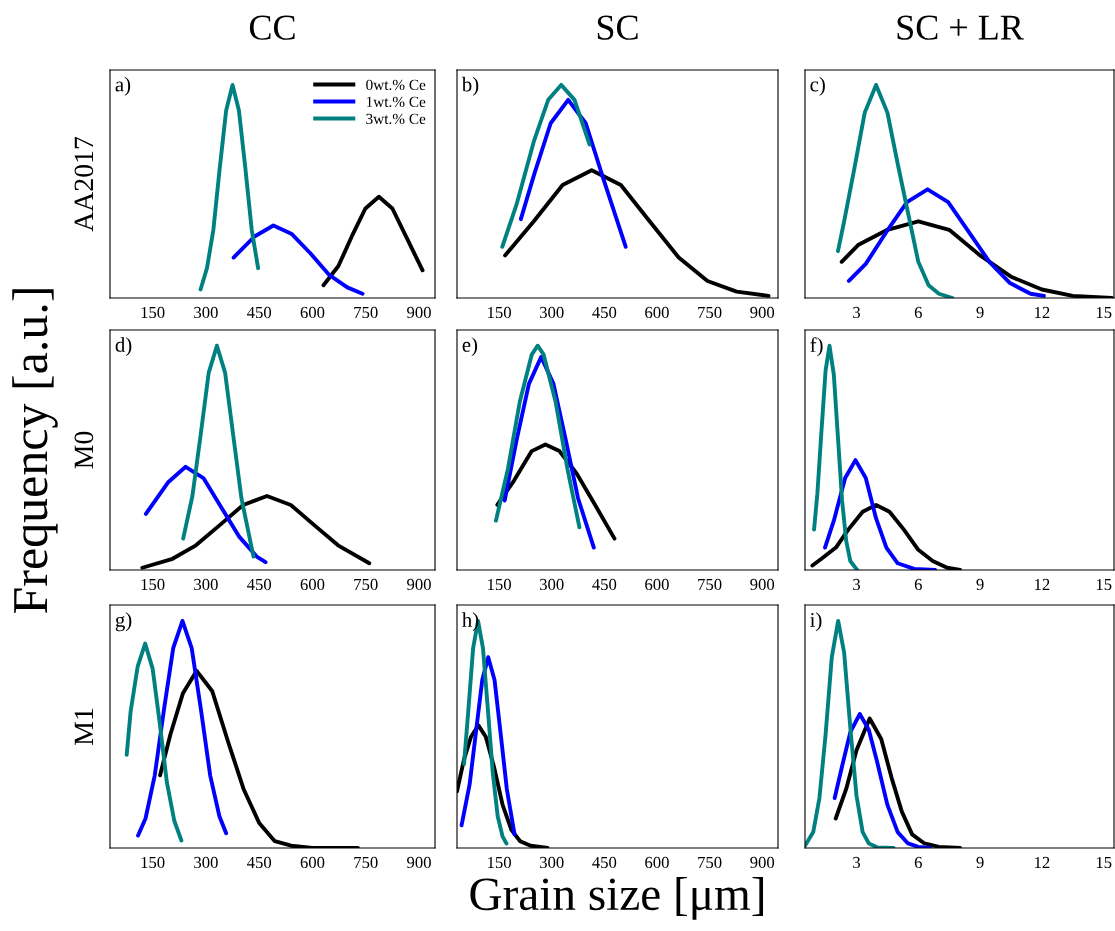 This screenshot has width=1115, height=931. What do you see at coordinates (470, 622) in the screenshot?
I see `annotation: h)` at bounding box center [470, 622].